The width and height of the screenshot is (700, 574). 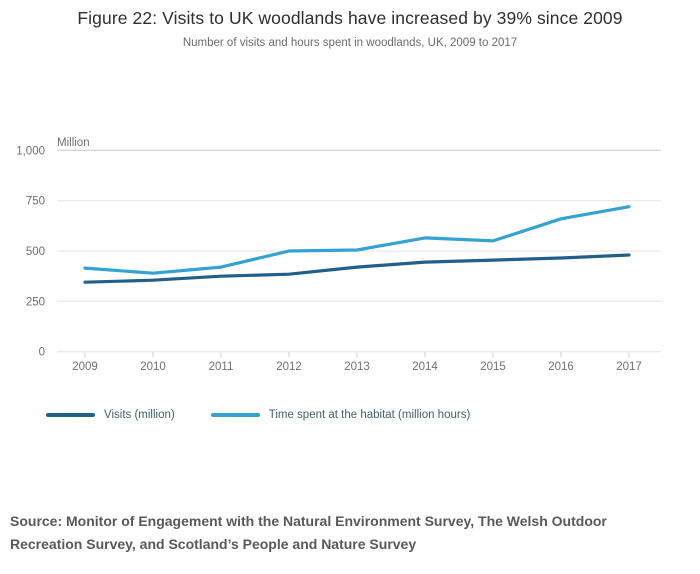 What do you see at coordinates (30, 151) in the screenshot?
I see `y-axis-label-1000: 1,000` at bounding box center [30, 151].